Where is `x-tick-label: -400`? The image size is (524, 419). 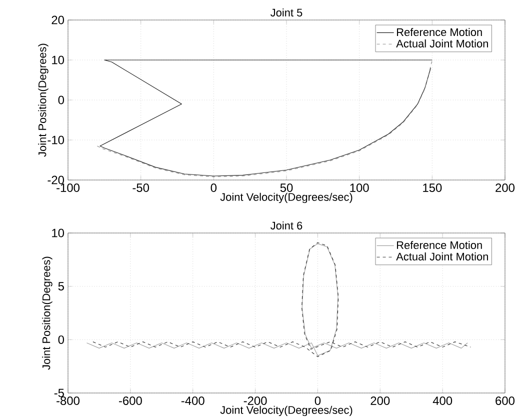 x-tick-label: -400 is located at coordinates (192, 400).